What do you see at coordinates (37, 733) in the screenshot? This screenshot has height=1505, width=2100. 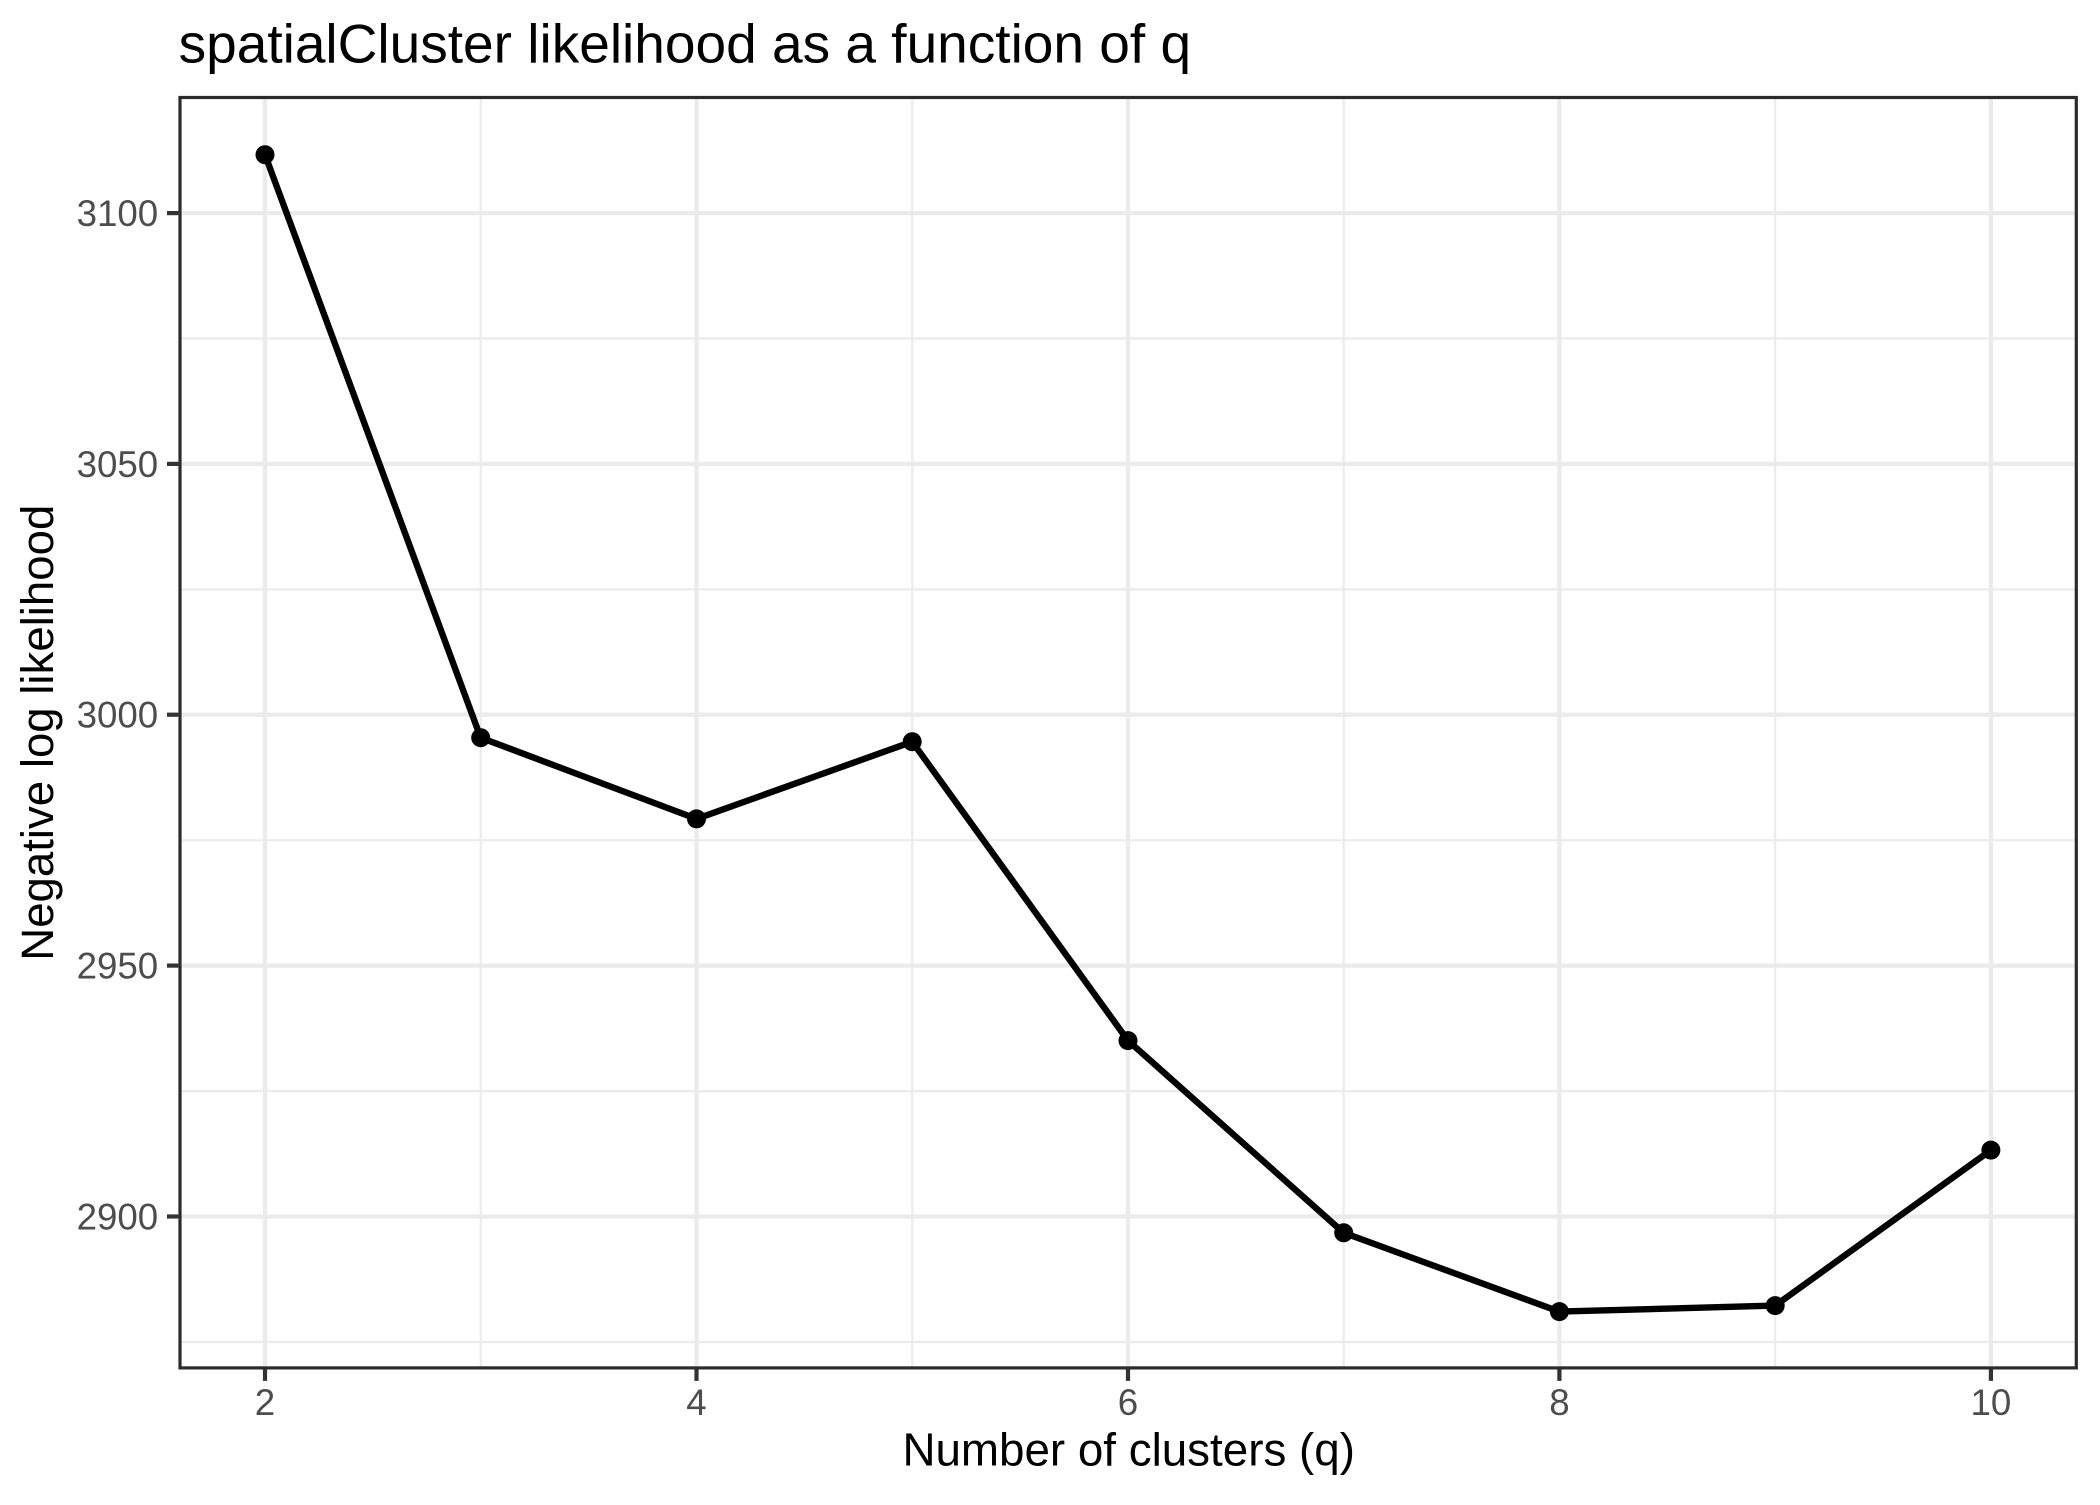 I see `svg-text: Negative log likelihood` at bounding box center [37, 733].